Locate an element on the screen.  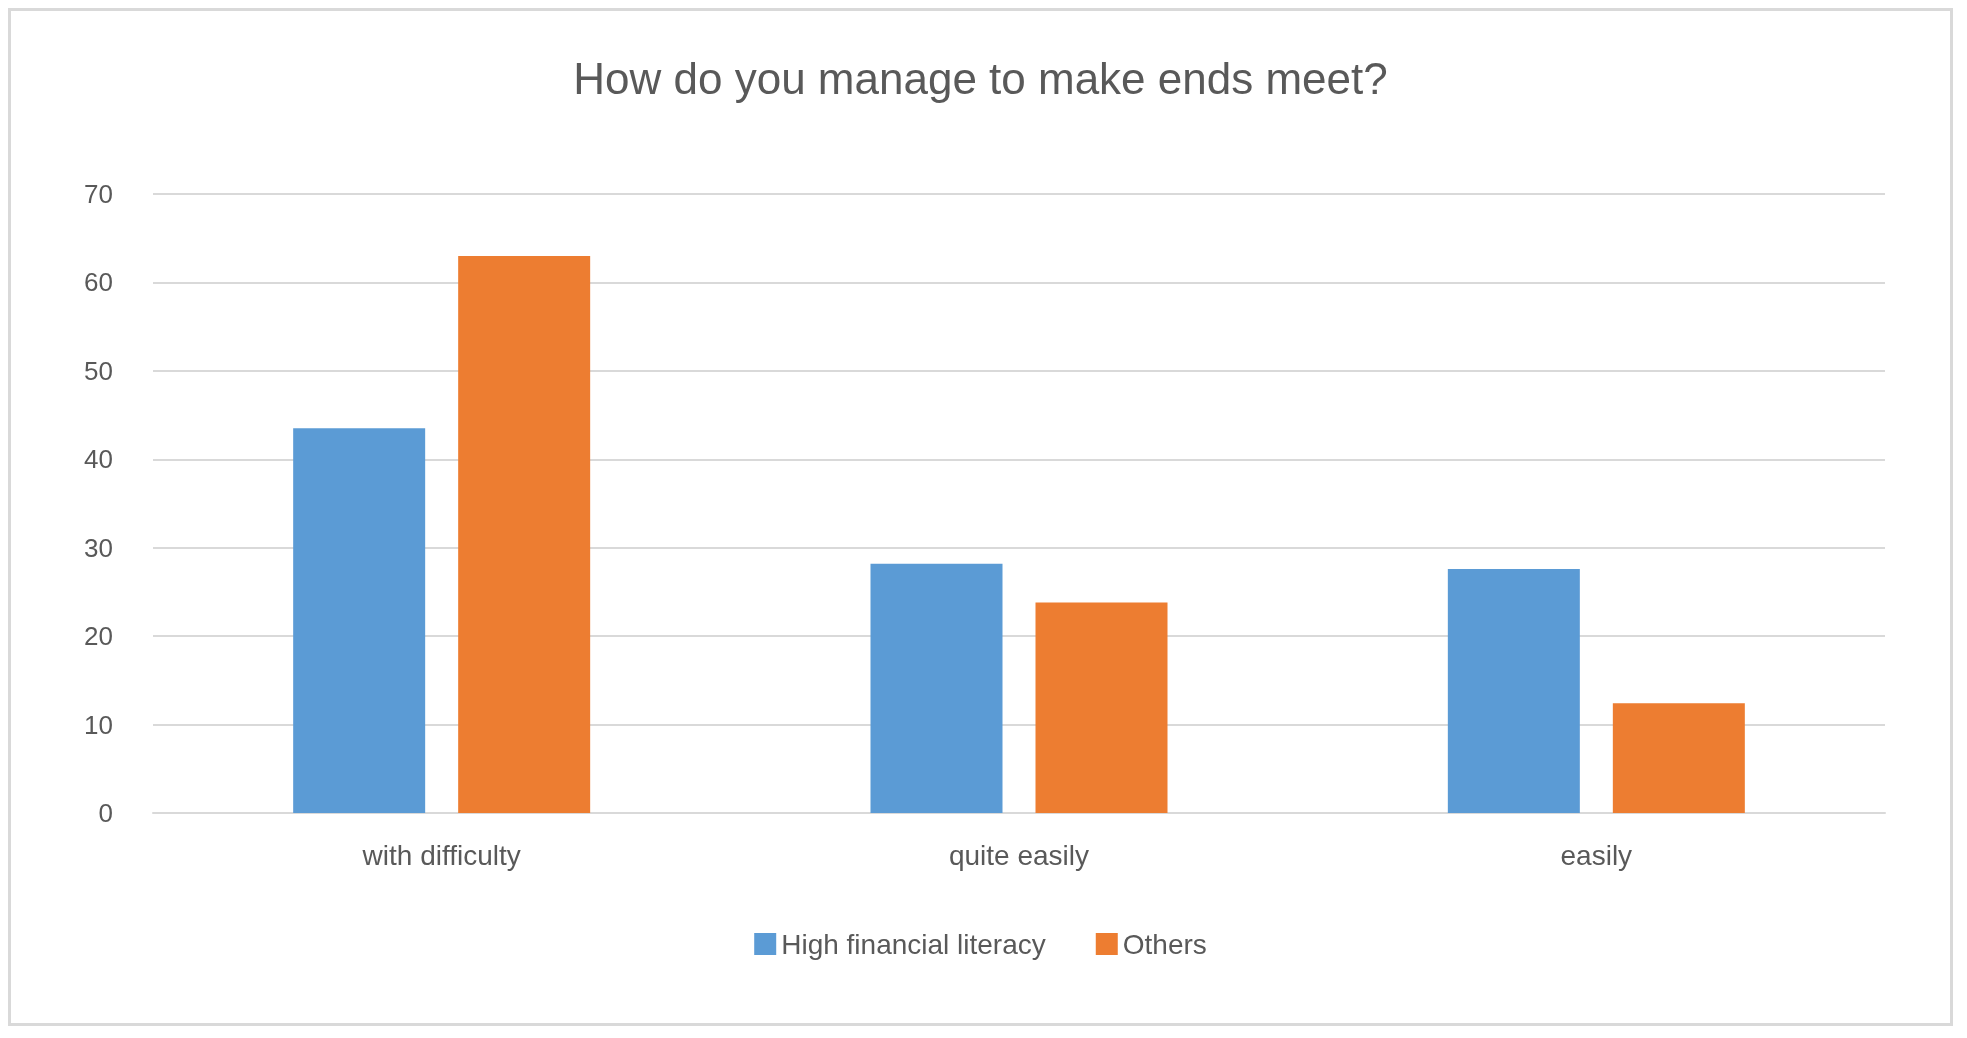
y-tick-label: 10 is located at coordinates (98, 724).